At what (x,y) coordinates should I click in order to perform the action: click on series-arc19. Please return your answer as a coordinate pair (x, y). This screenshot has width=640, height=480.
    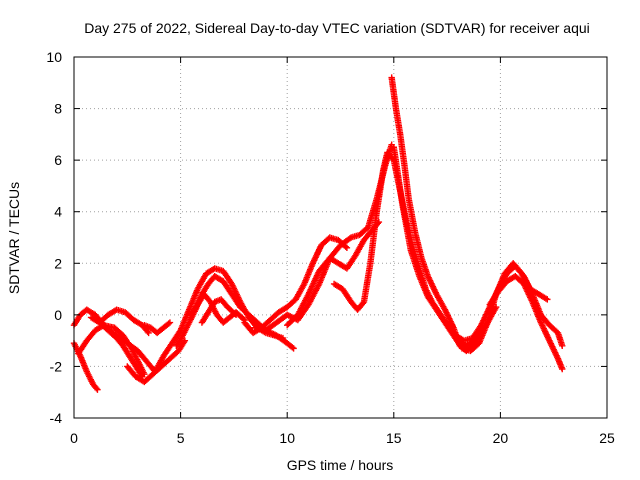
    Looking at the image, I should click on (526, 322).